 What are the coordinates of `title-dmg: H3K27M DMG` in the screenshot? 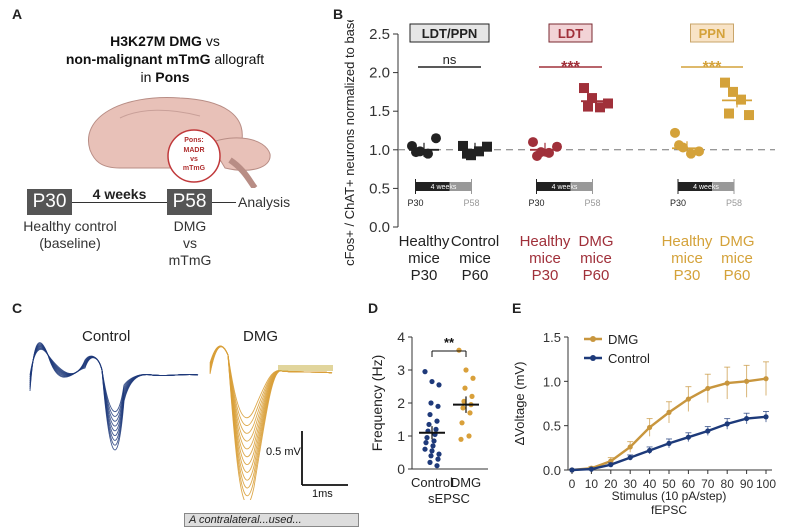 It's located at (156, 41).